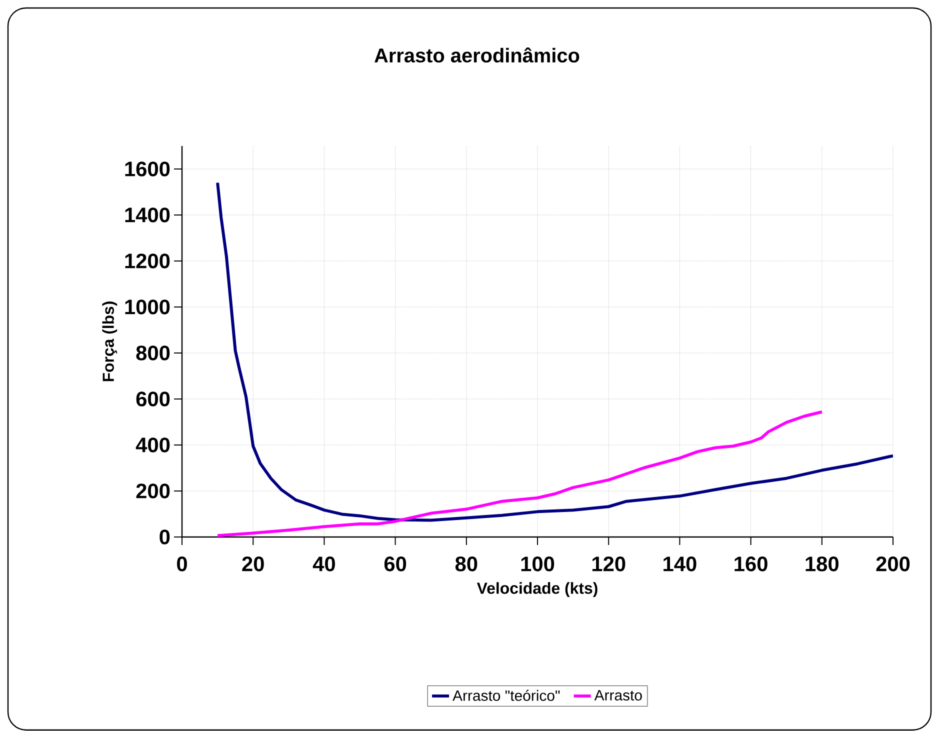 This screenshot has height=731, width=933. What do you see at coordinates (506, 695) in the screenshot?
I see `legend-label: Arrasto "teórico"` at bounding box center [506, 695].